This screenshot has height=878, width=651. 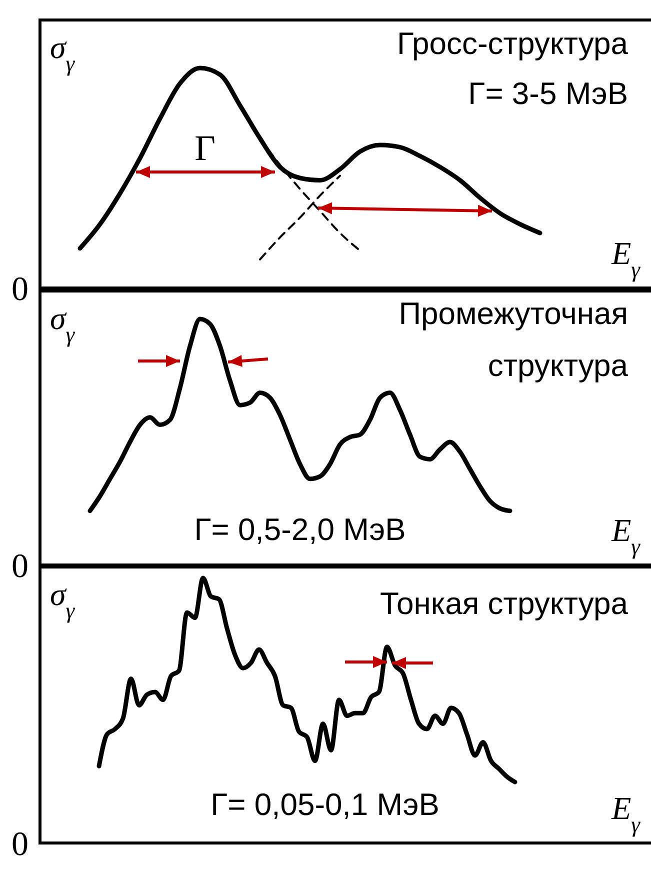 What do you see at coordinates (300, 529) in the screenshot?
I see `text: Γ= 0,5-2,0 МэВ` at bounding box center [300, 529].